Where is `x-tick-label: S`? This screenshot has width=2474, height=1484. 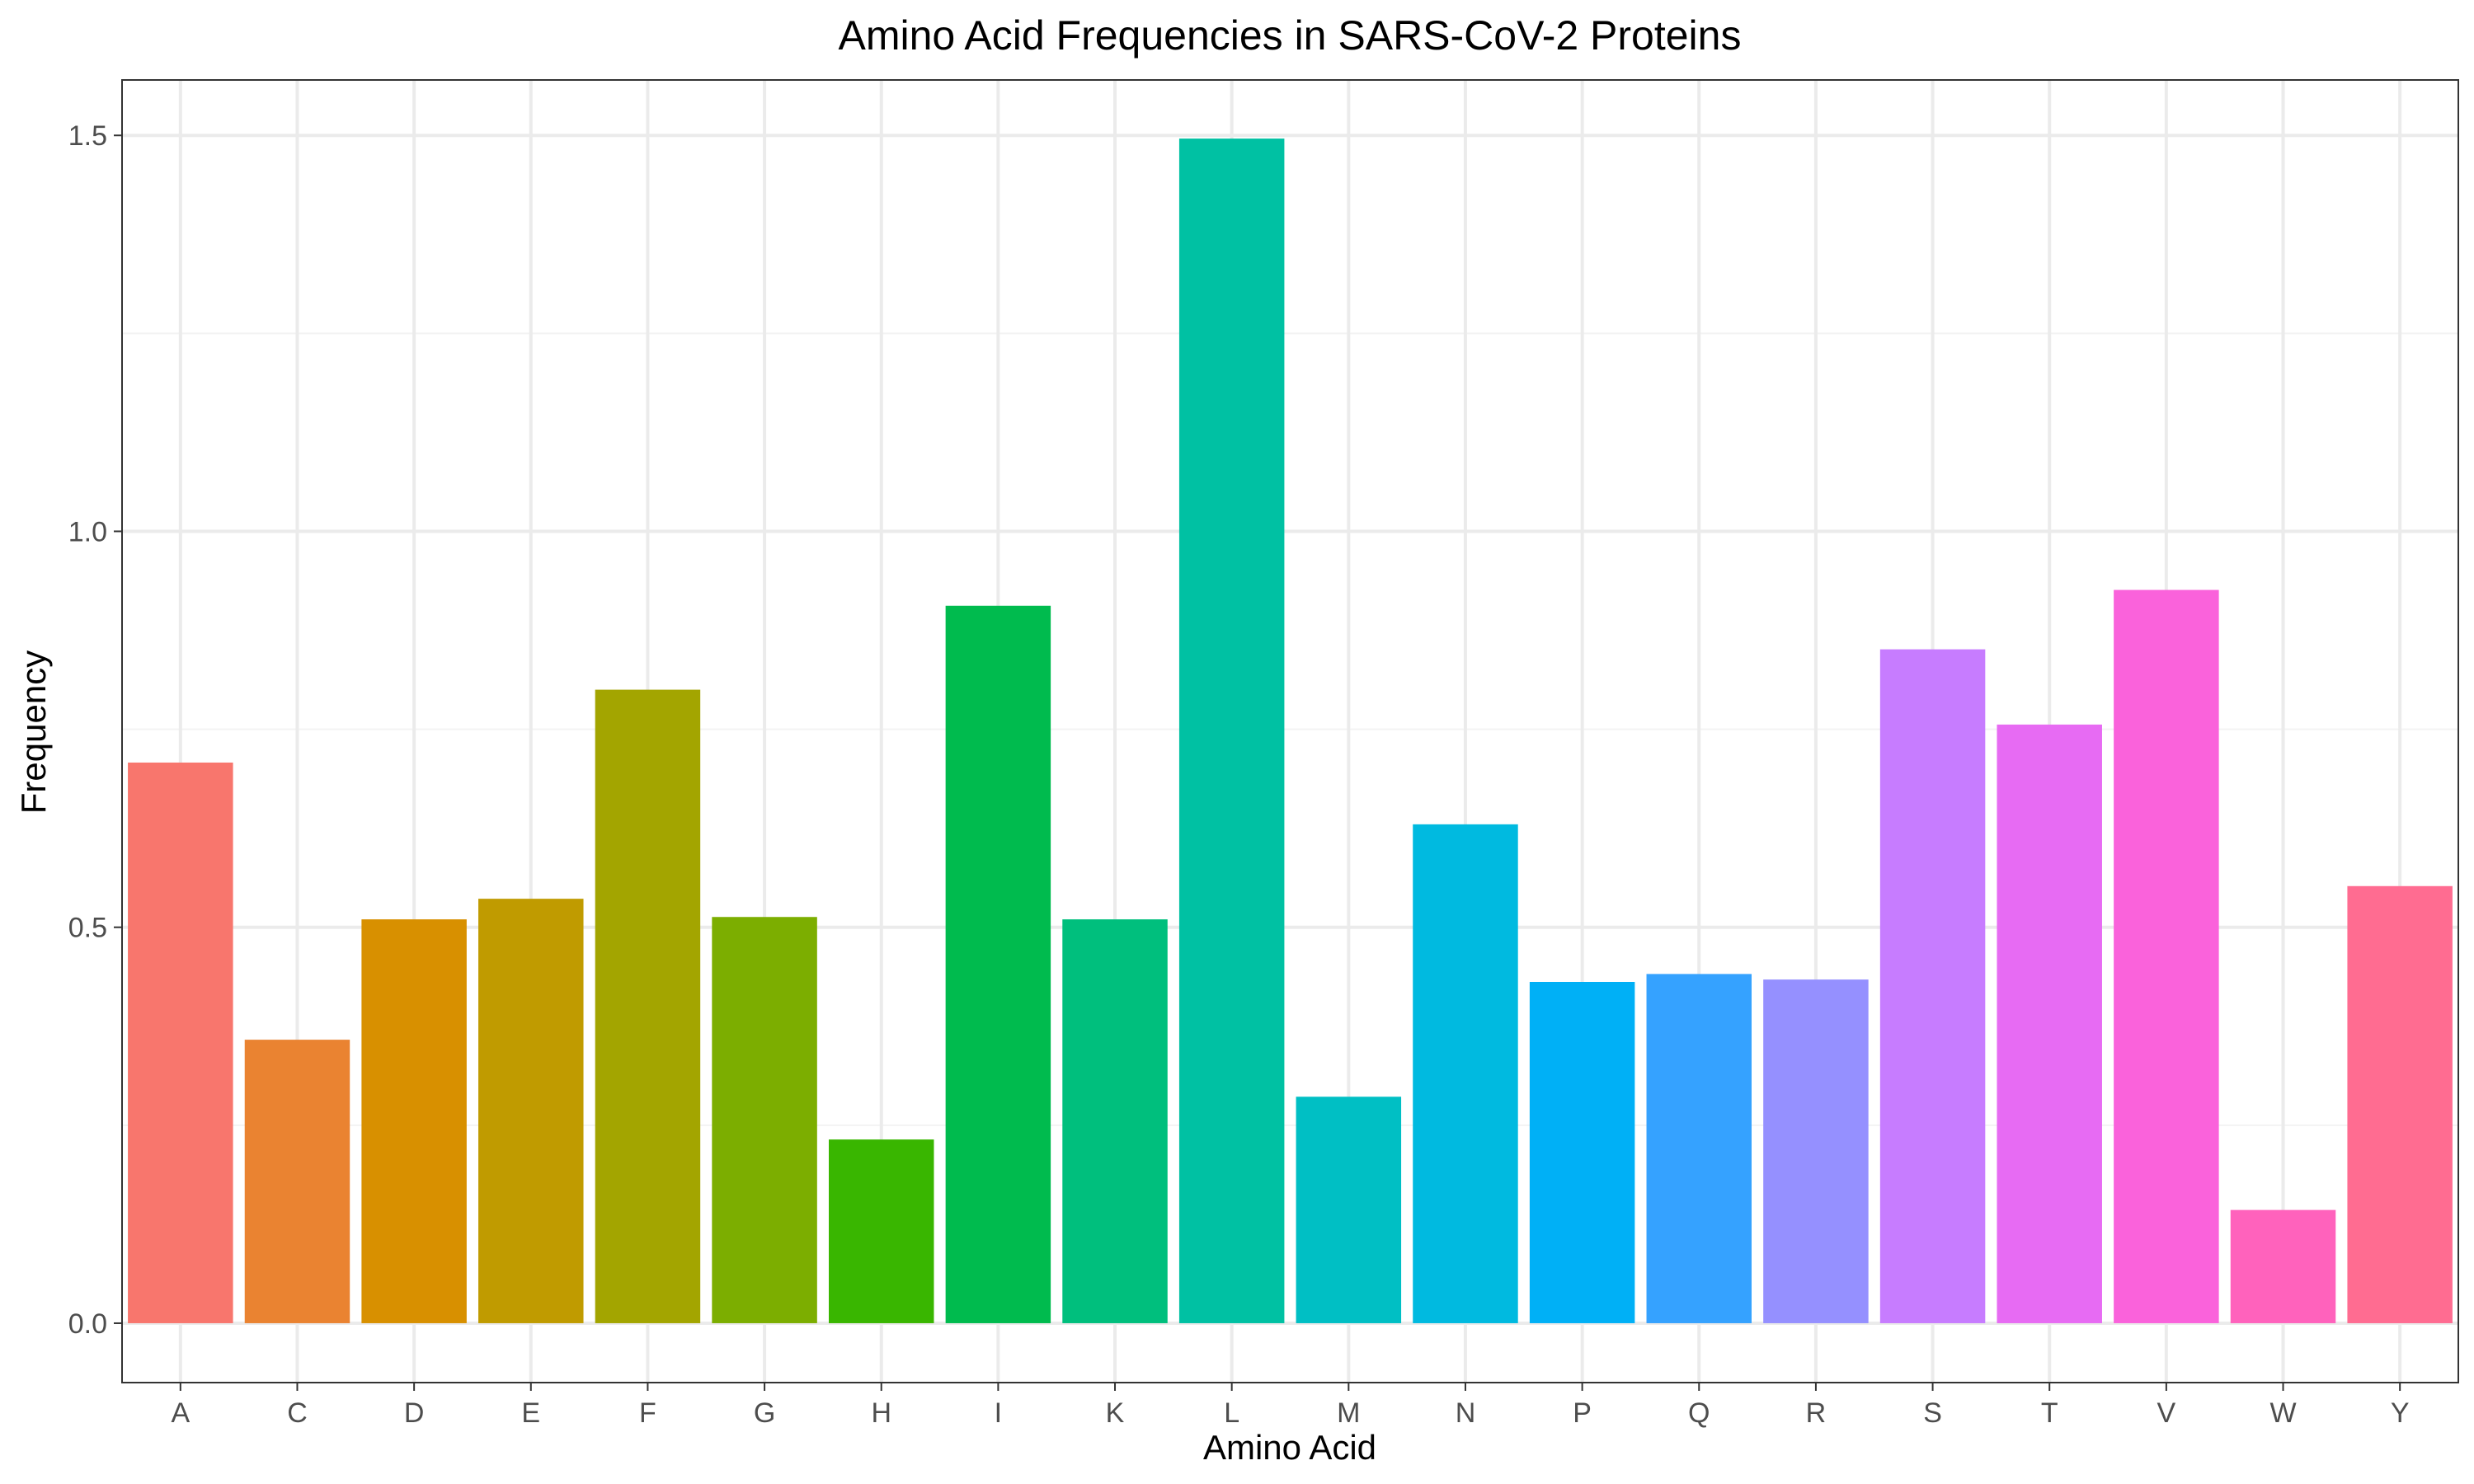
x-tick-label: S is located at coordinates (1932, 1413).